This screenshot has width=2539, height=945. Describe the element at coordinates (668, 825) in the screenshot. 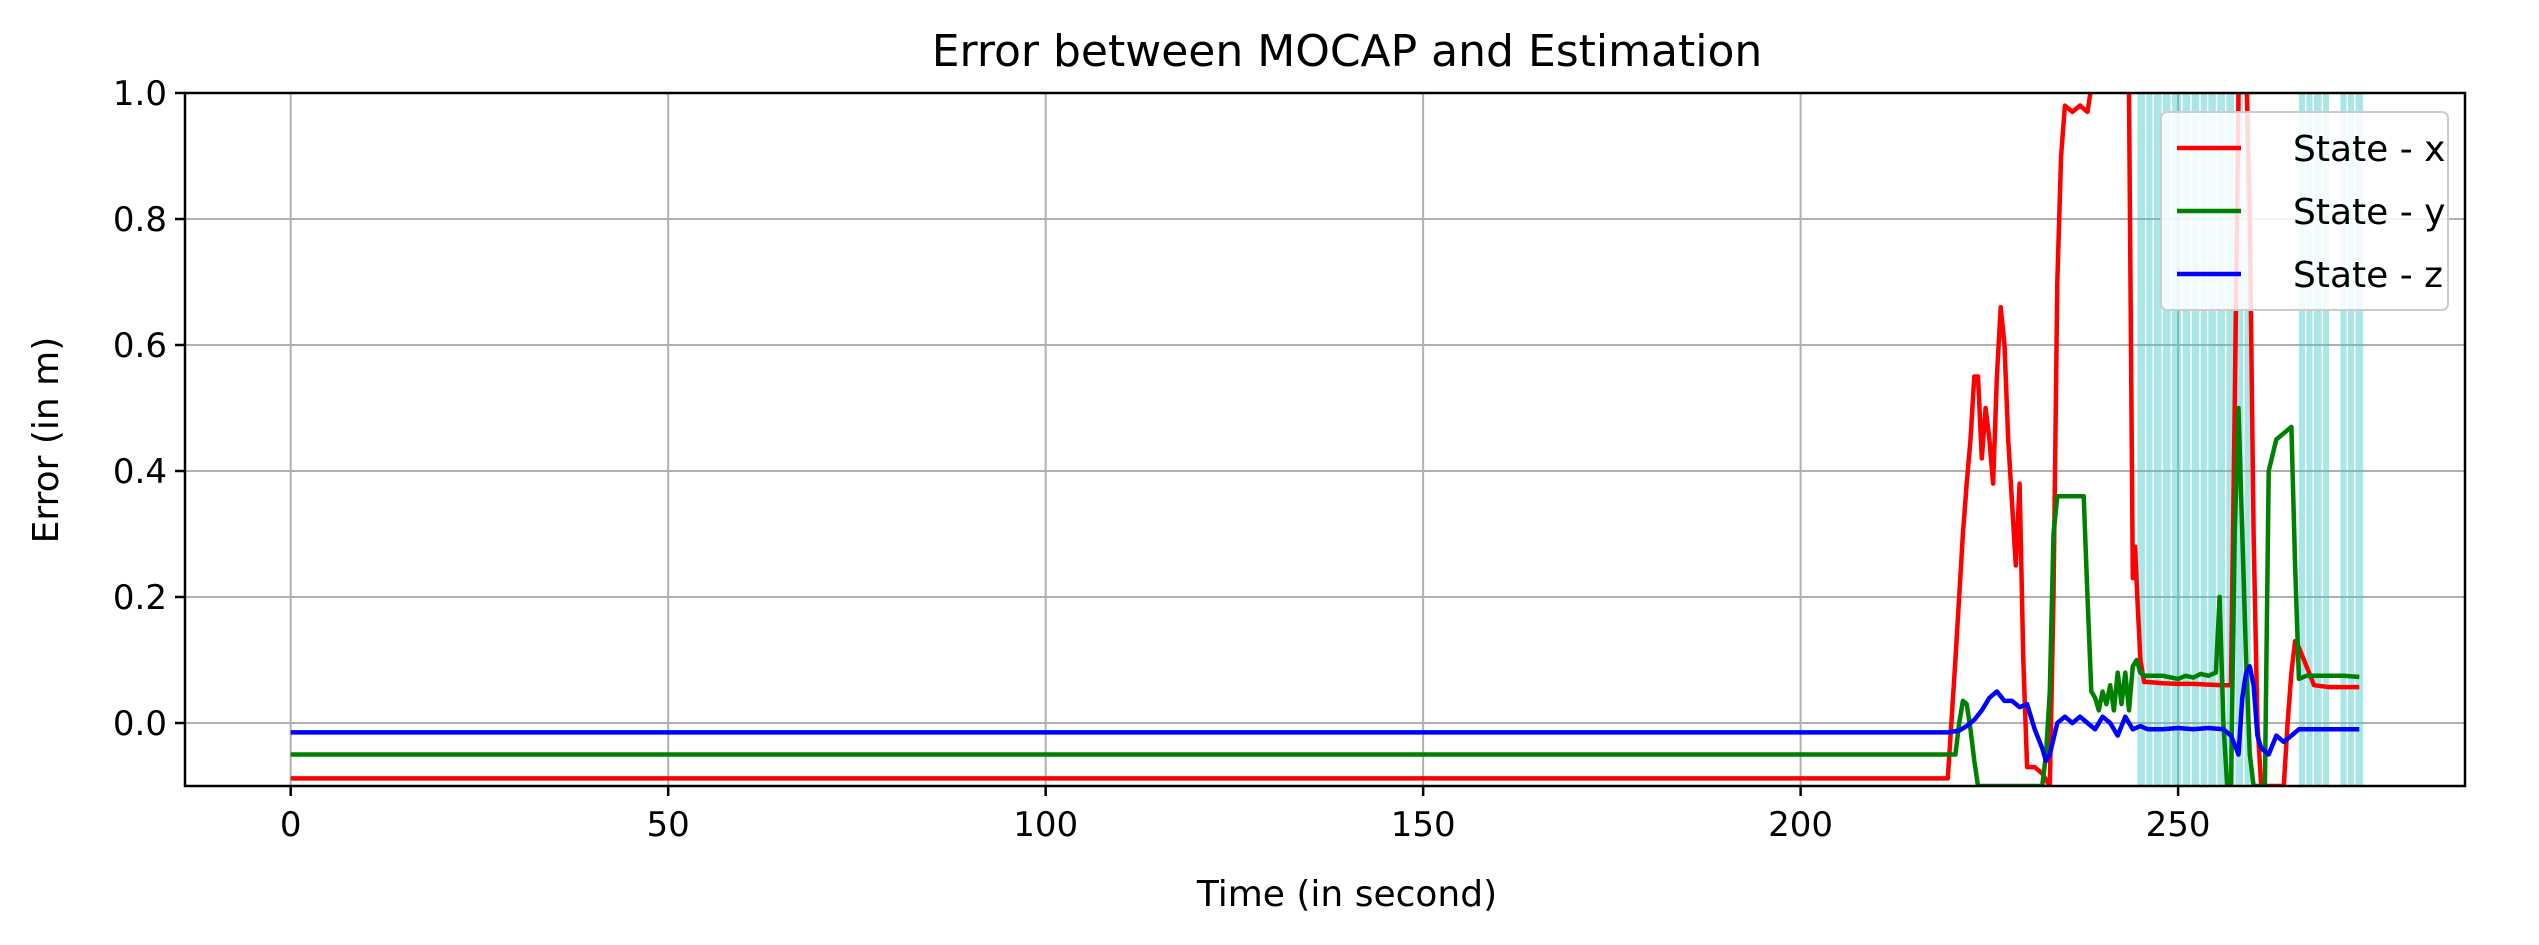

I see `x-tick-label: 50` at that location.